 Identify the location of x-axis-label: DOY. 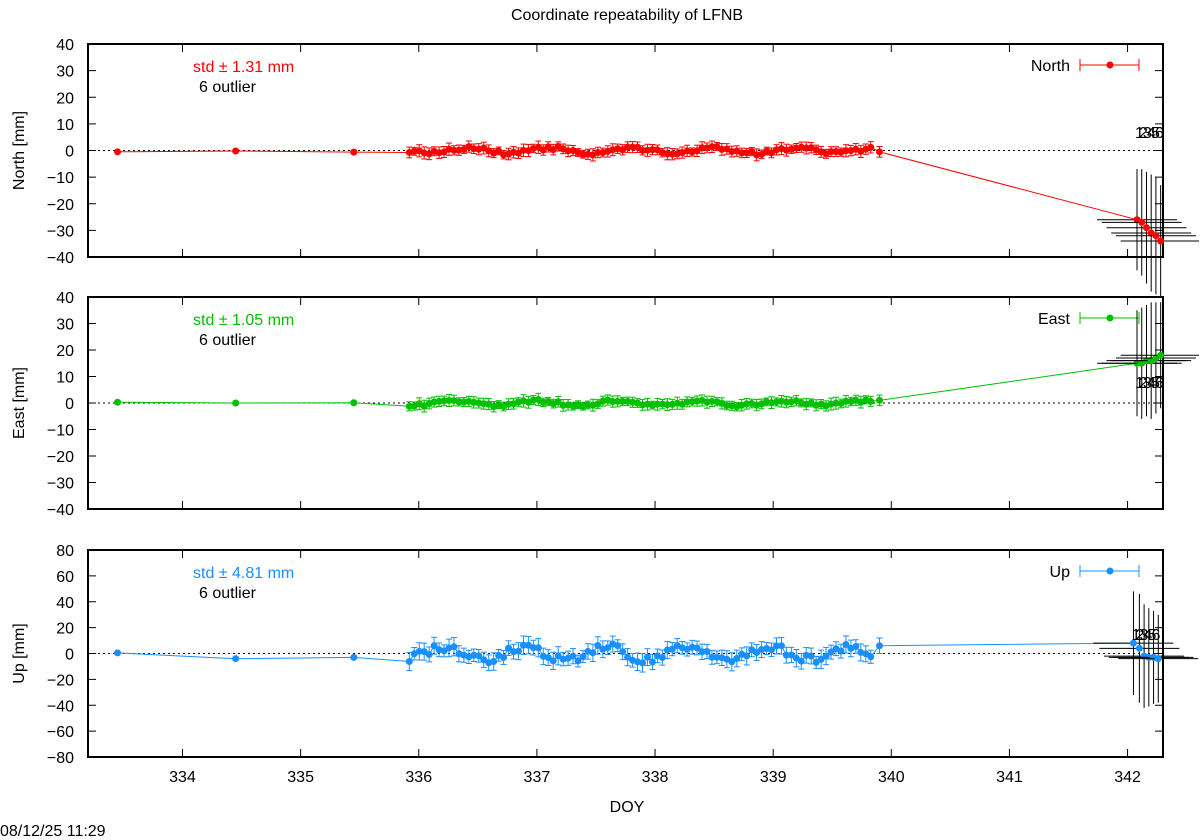
(627, 807).